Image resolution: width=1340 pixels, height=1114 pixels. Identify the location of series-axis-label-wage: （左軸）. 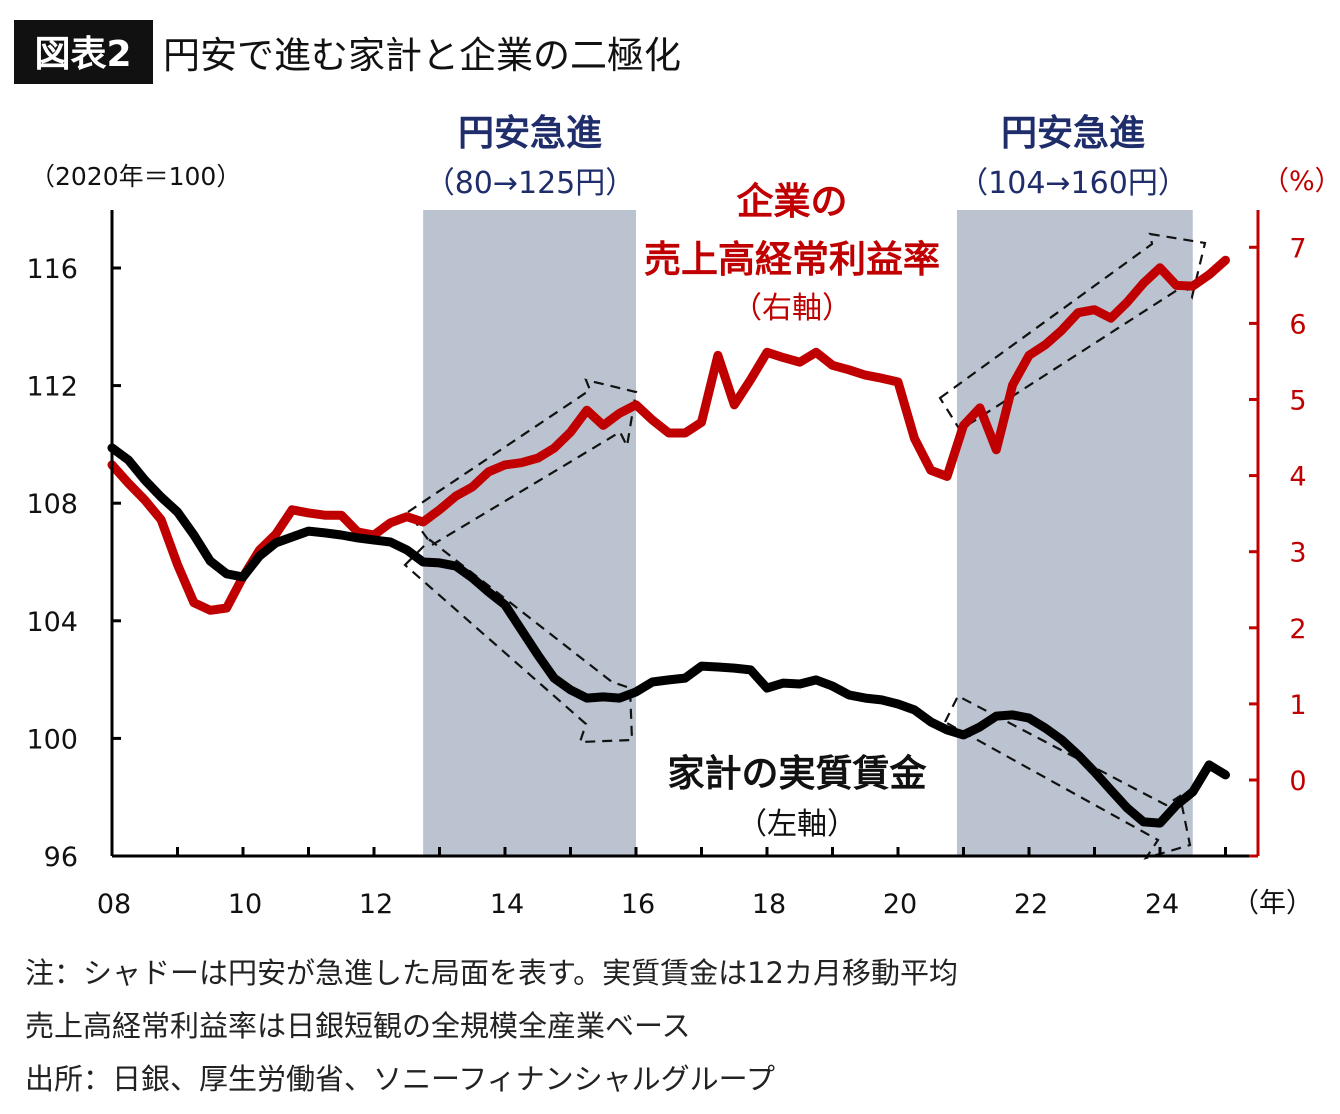
(797, 824).